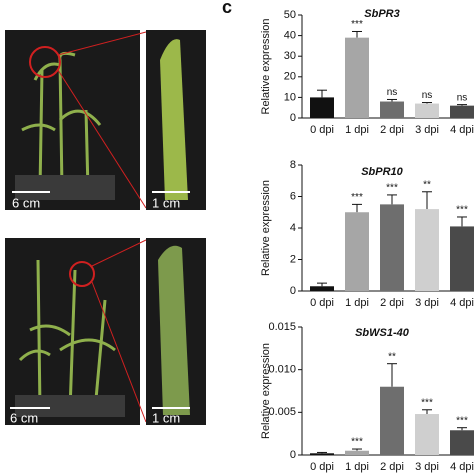 This screenshot has width=474, height=474. I want to click on panel-label: c, so click(227, 8).